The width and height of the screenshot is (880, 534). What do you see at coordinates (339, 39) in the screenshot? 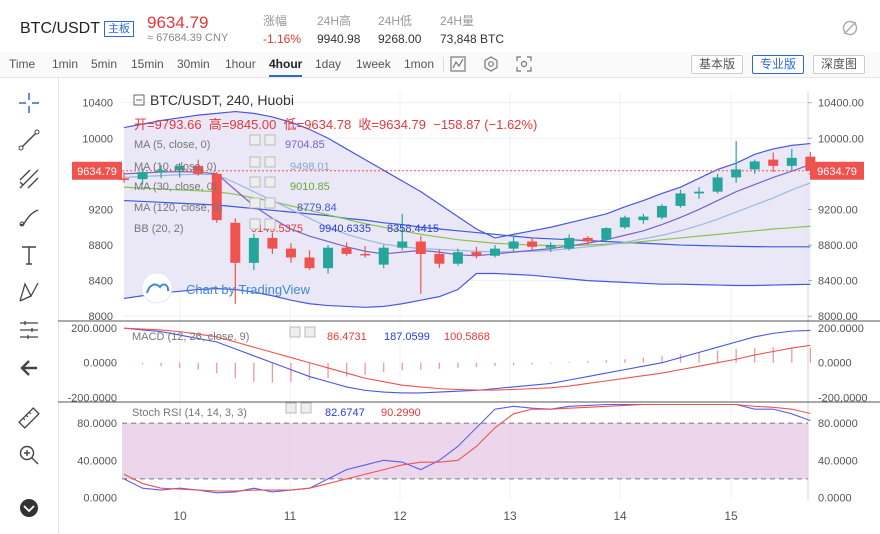
I see `stat-value: 9940.98` at bounding box center [339, 39].